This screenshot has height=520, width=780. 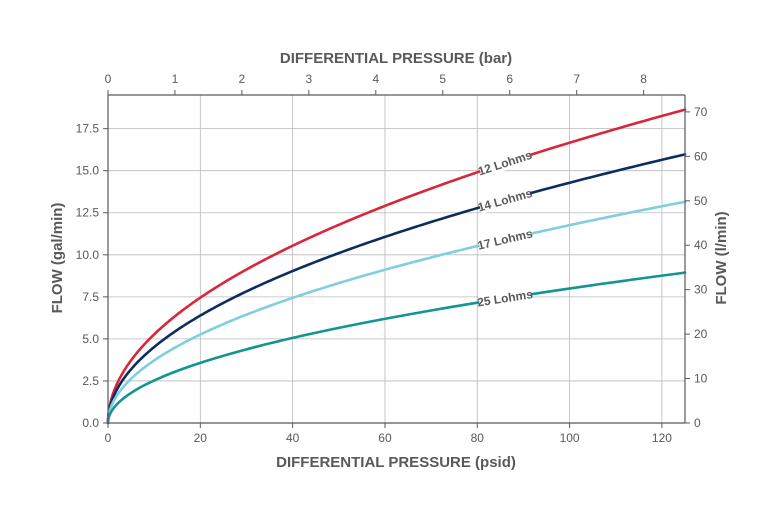 What do you see at coordinates (442, 79) in the screenshot?
I see `top-tick-label: 5` at bounding box center [442, 79].